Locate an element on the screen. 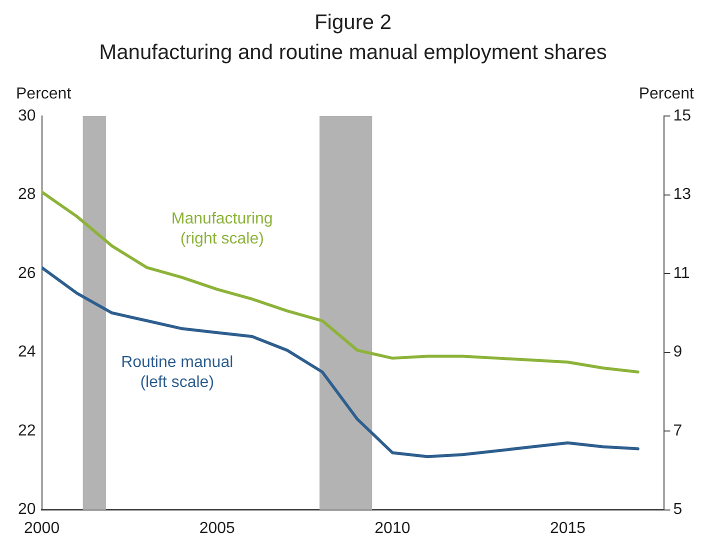 This screenshot has height=559, width=707. y-tick-label: 20 is located at coordinates (27, 509).